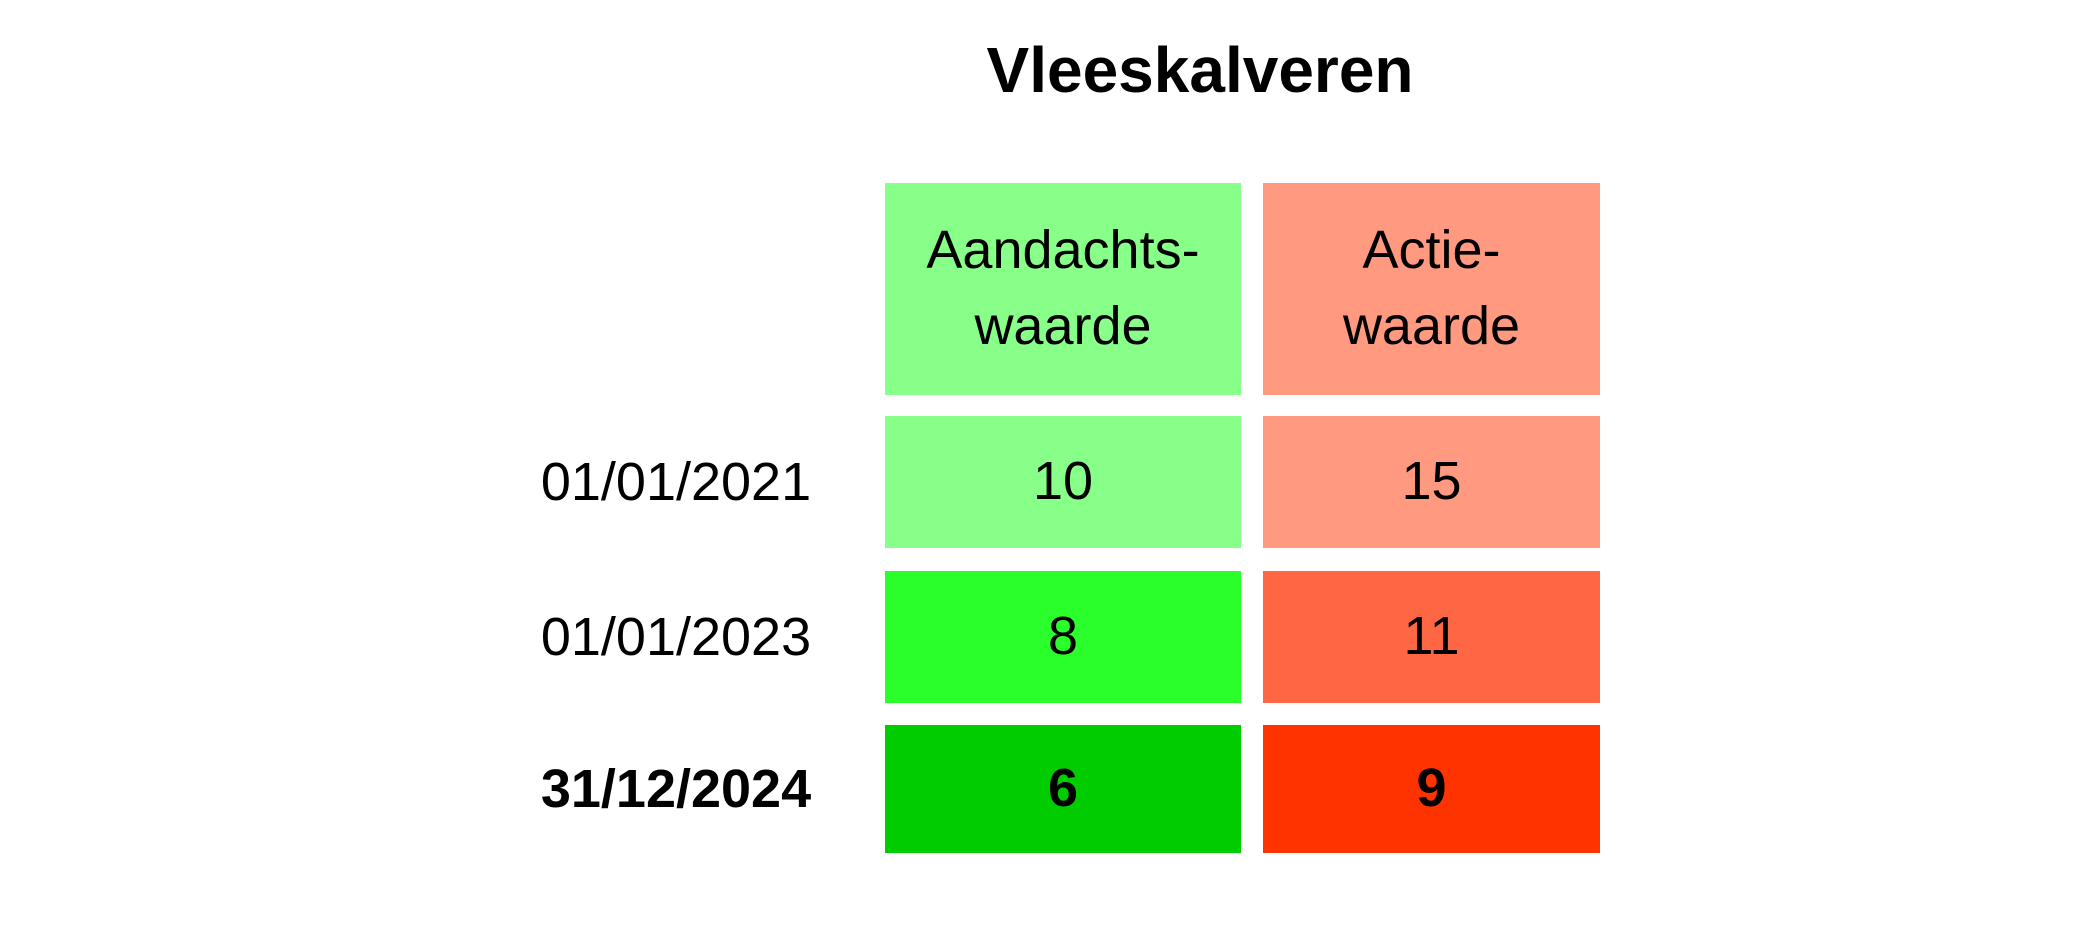  What do you see at coordinates (1431, 250) in the screenshot?
I see `header-line: Actie-` at bounding box center [1431, 250].